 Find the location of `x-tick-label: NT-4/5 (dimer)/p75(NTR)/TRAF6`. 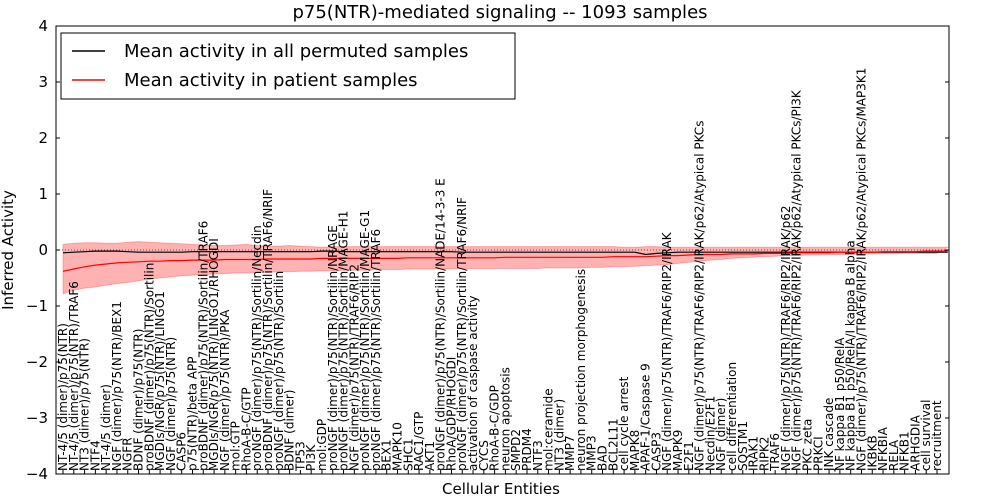

x-tick-label: NT-4/5 (dimer)/p75(NTR)/TRAF6 is located at coordinates (74, 376).